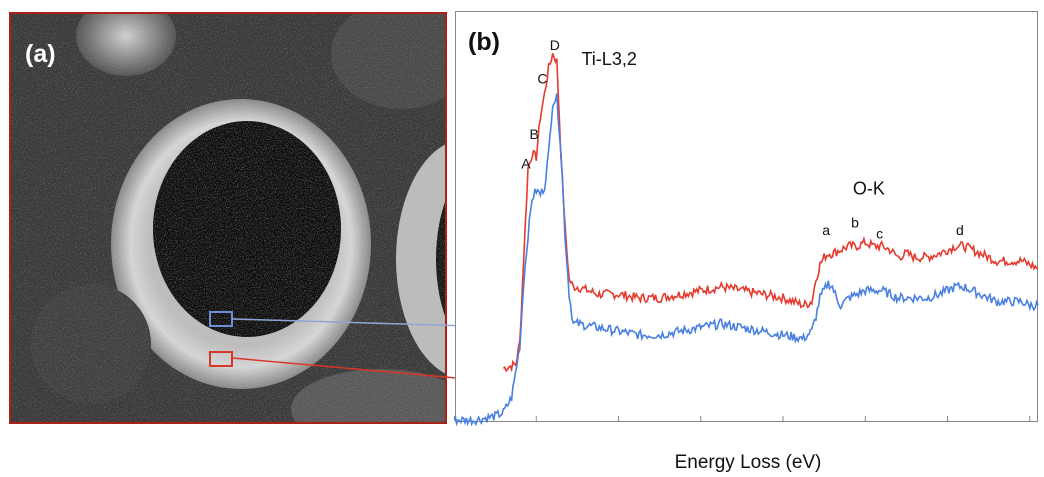  Describe the element at coordinates (869, 188) in the screenshot. I see `o-k-annotation: O-K` at that location.